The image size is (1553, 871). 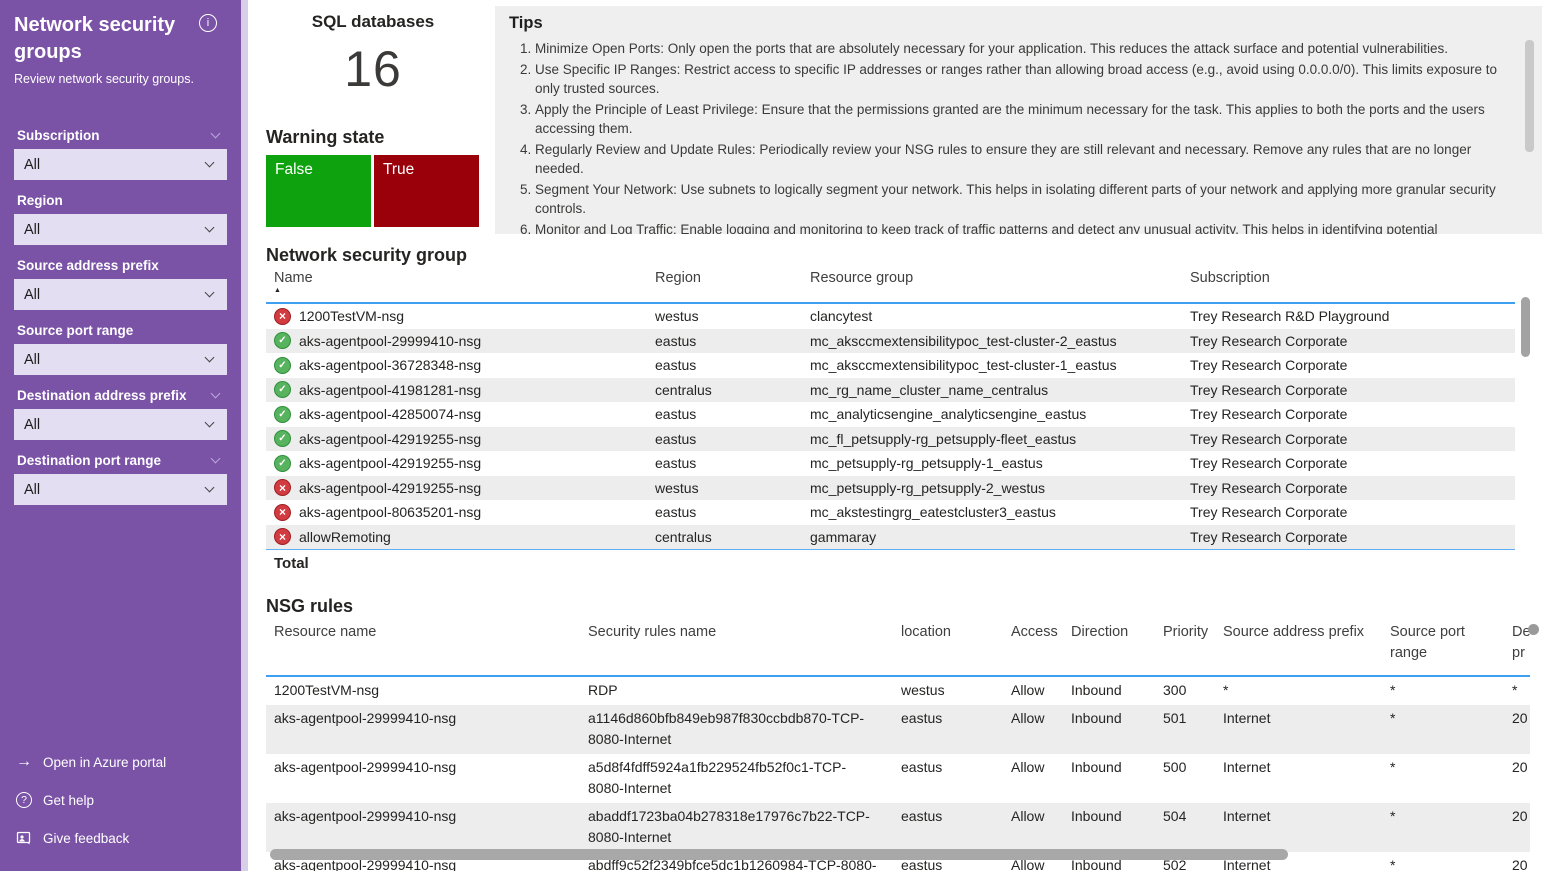 I want to click on chevron-down-icon, so click(x=215, y=393).